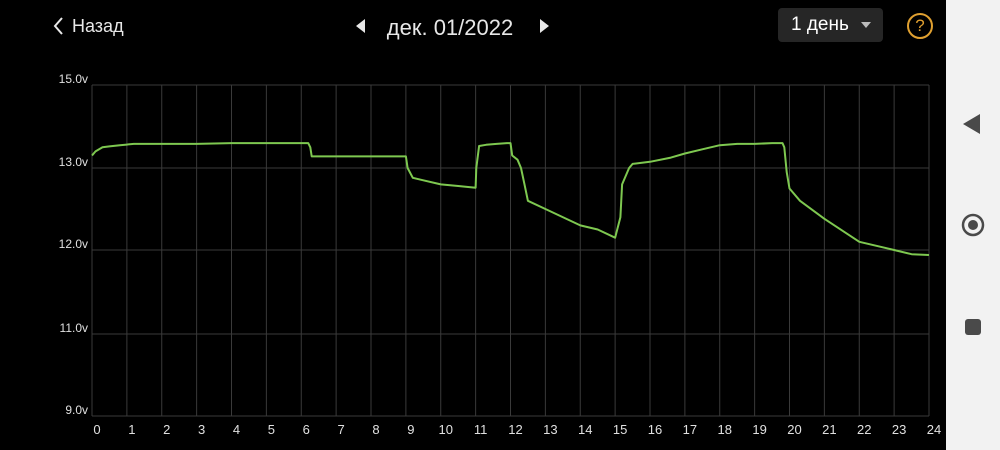 This screenshot has width=1000, height=450. I want to click on x-tick-label: 21, so click(829, 429).